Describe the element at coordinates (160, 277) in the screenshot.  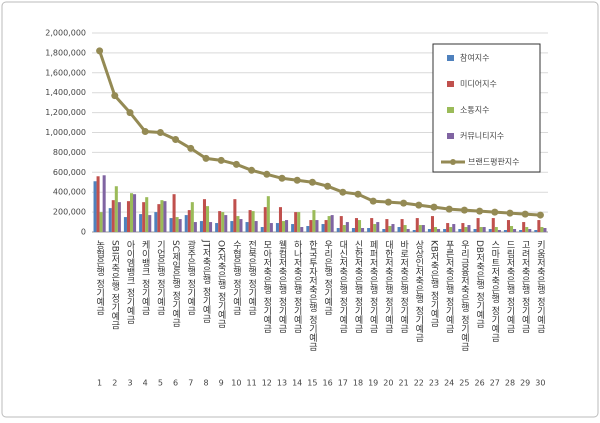
I see `x-tick-label: 기업은행 정기예금` at that location.